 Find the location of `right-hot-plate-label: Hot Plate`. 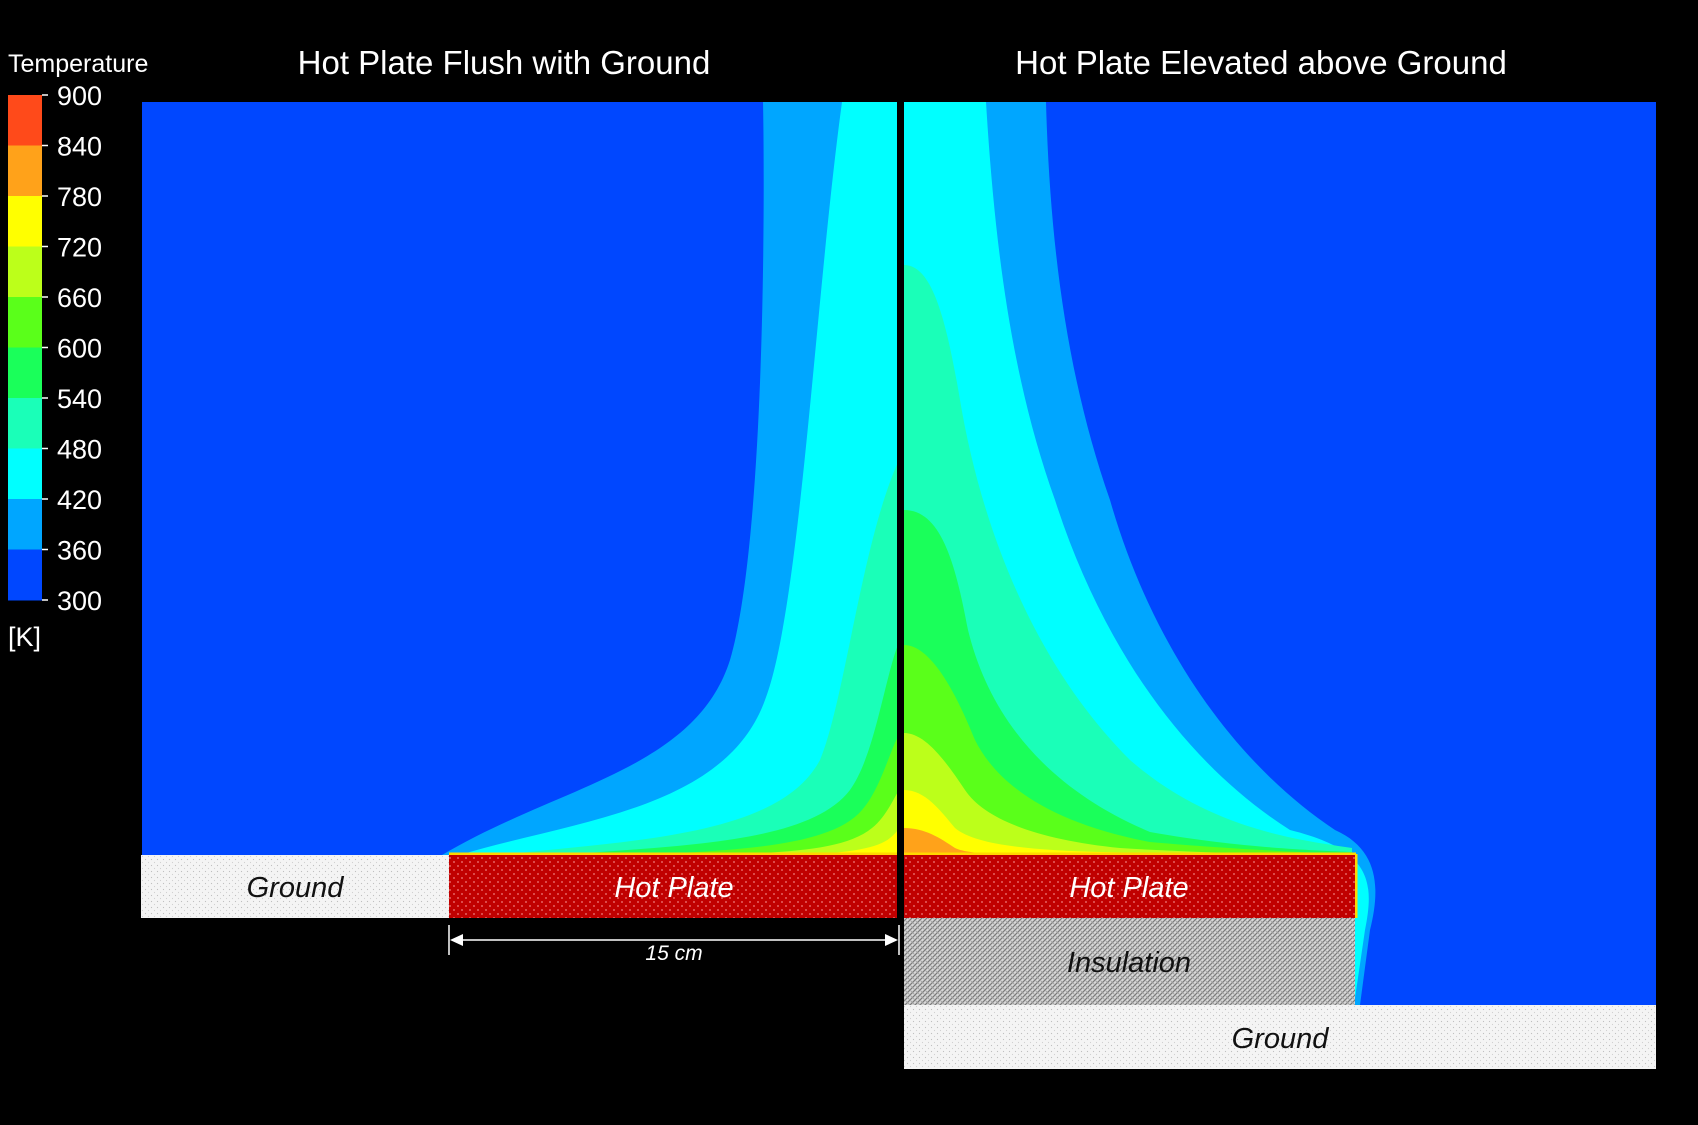

right-hot-plate-label: Hot Plate is located at coordinates (1128, 888).